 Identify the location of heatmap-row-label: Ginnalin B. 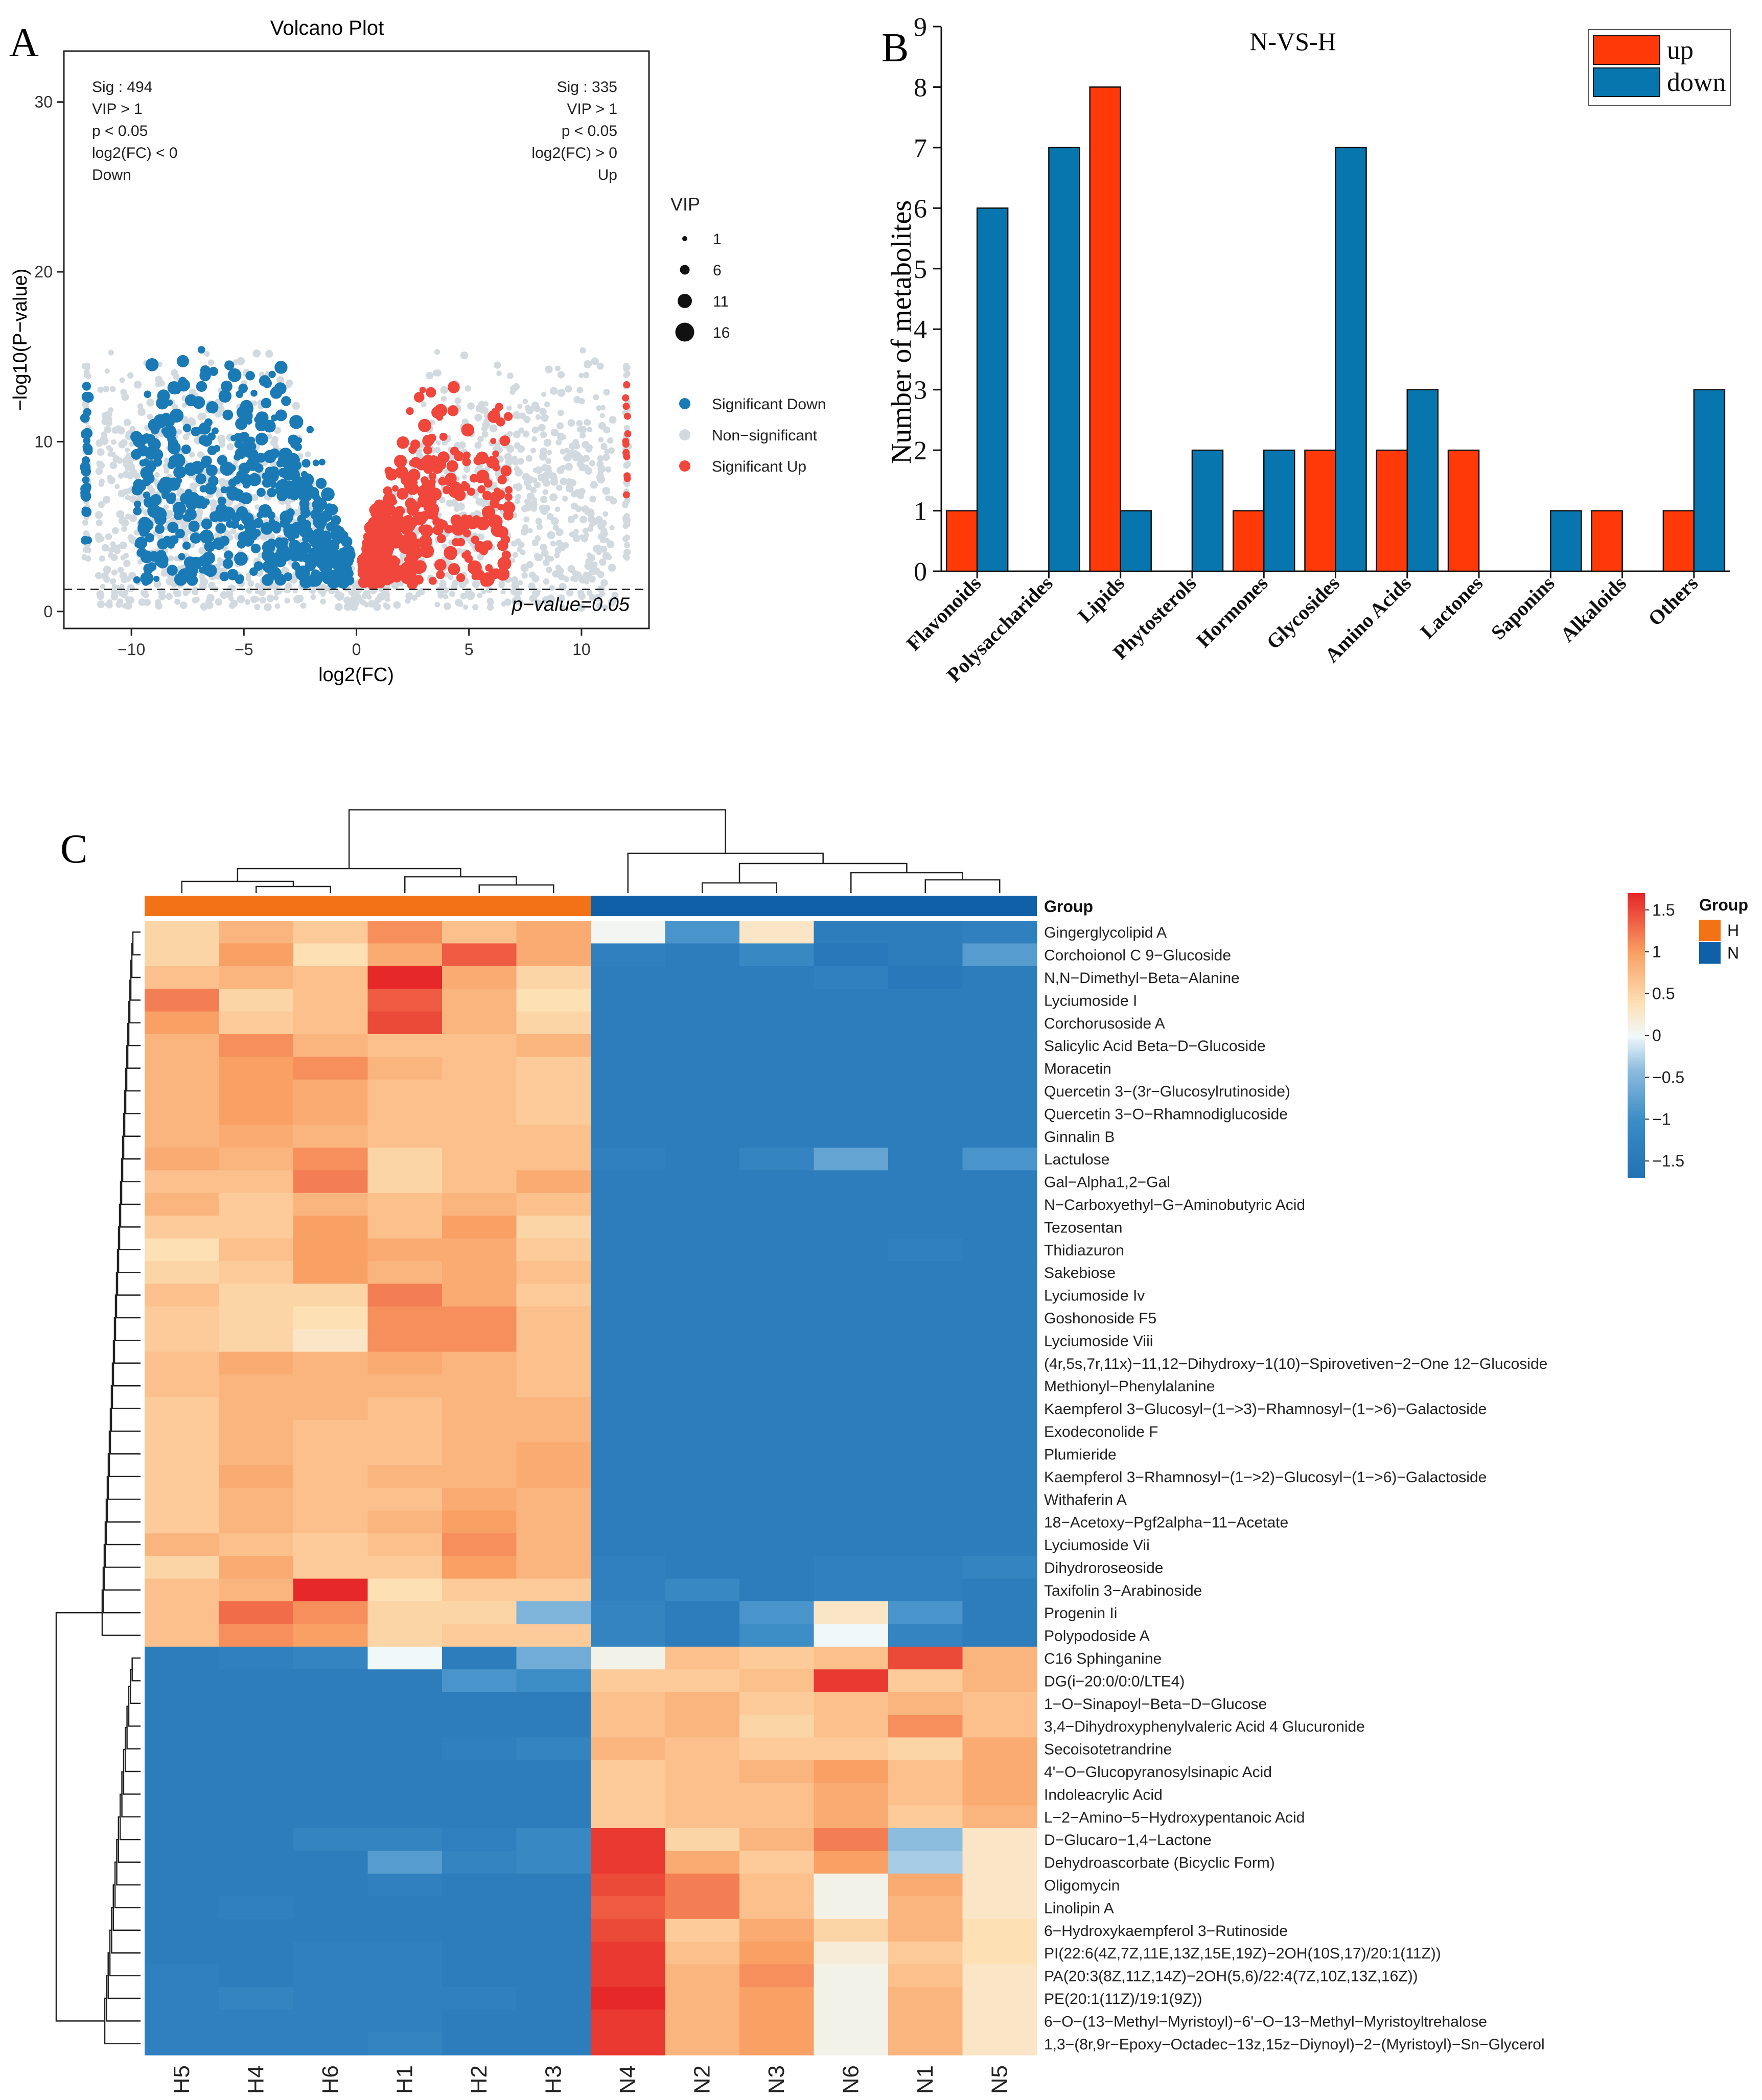
(1079, 1137).